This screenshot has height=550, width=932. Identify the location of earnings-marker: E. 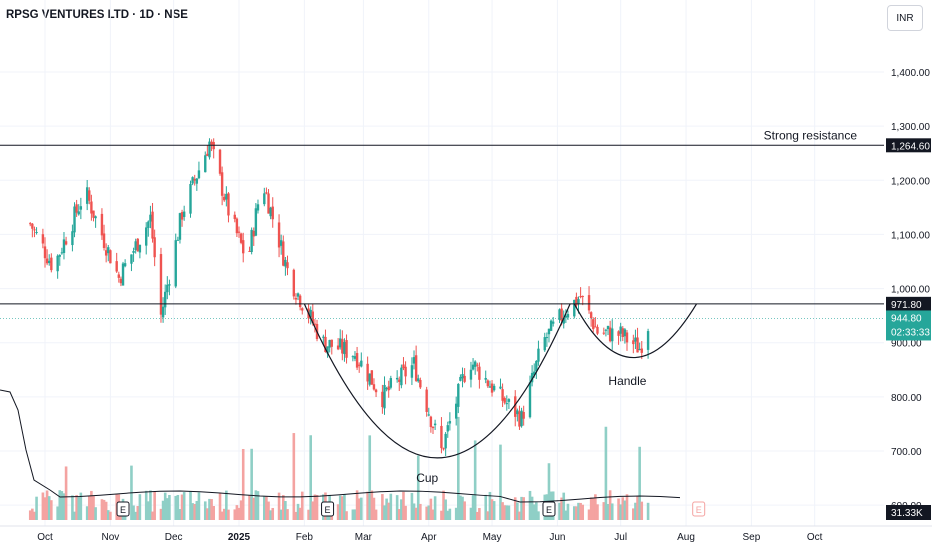
(699, 509).